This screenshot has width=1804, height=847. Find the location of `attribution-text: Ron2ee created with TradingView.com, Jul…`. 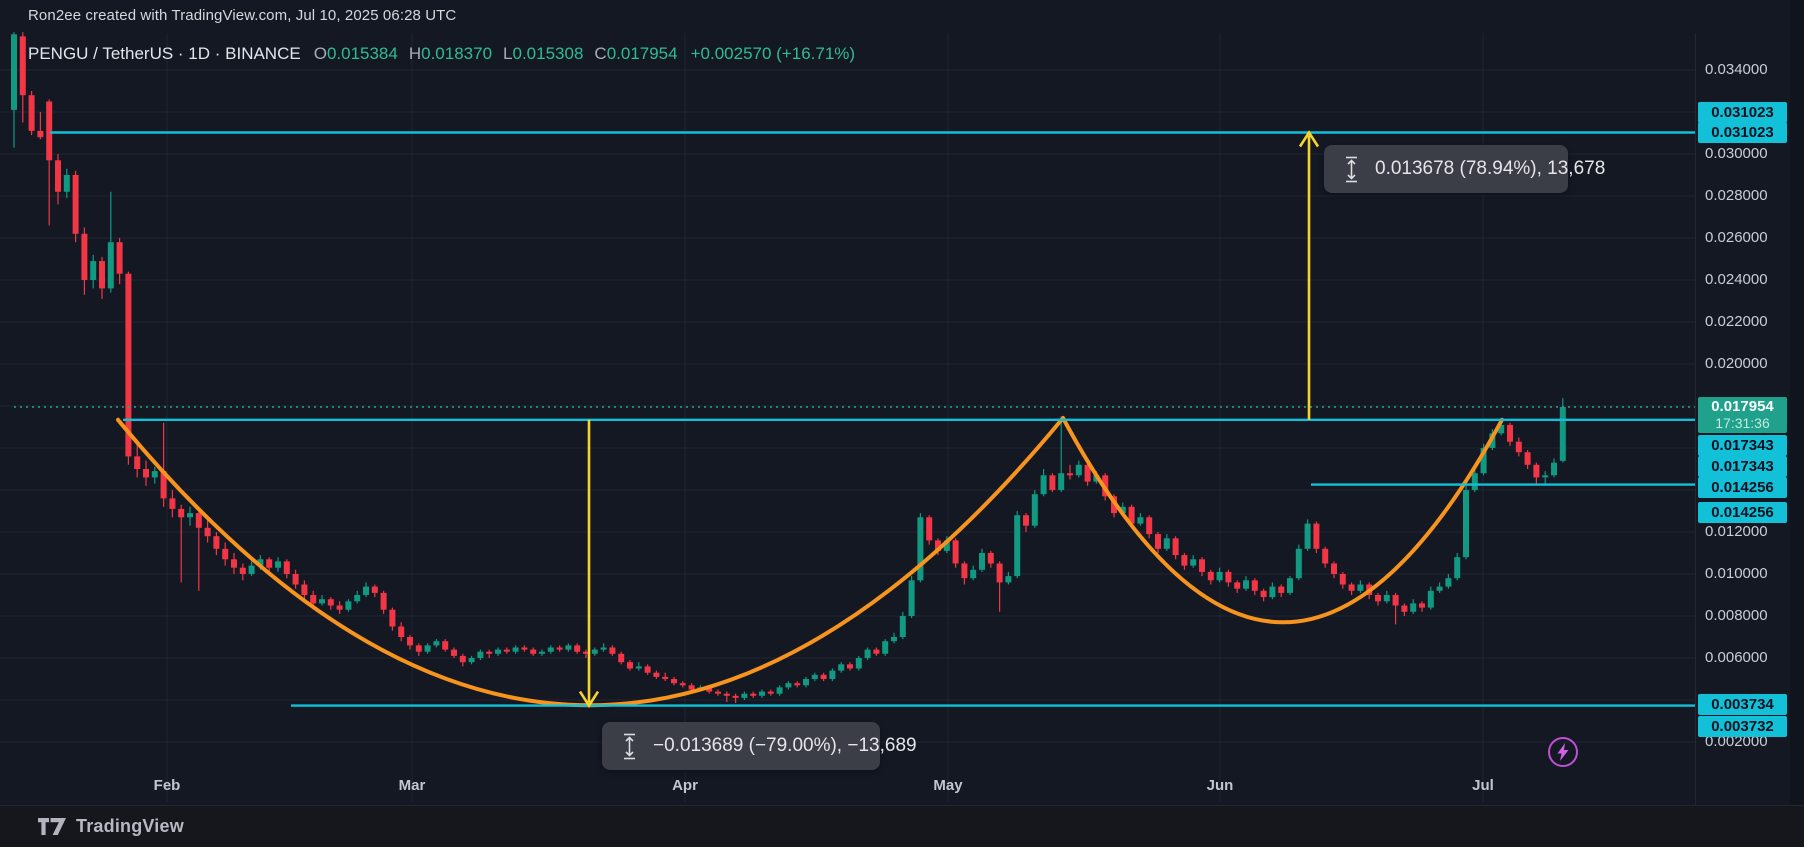

attribution-text: Ron2ee created with TradingView.com, Jul… is located at coordinates (242, 15).